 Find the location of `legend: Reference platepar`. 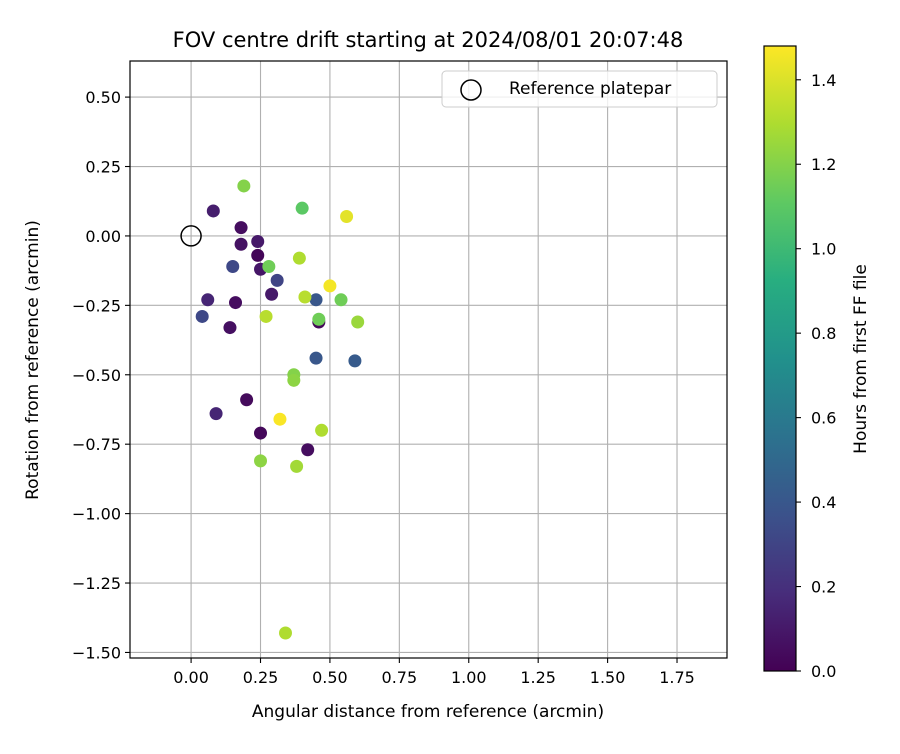

legend: Reference platepar is located at coordinates (579, 89).